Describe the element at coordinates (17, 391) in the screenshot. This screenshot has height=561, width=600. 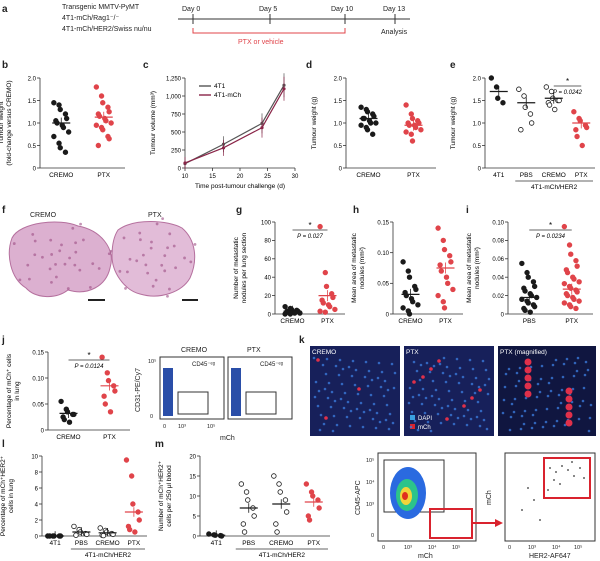
I see `panel-j-ylabel-2: in lung` at that location.